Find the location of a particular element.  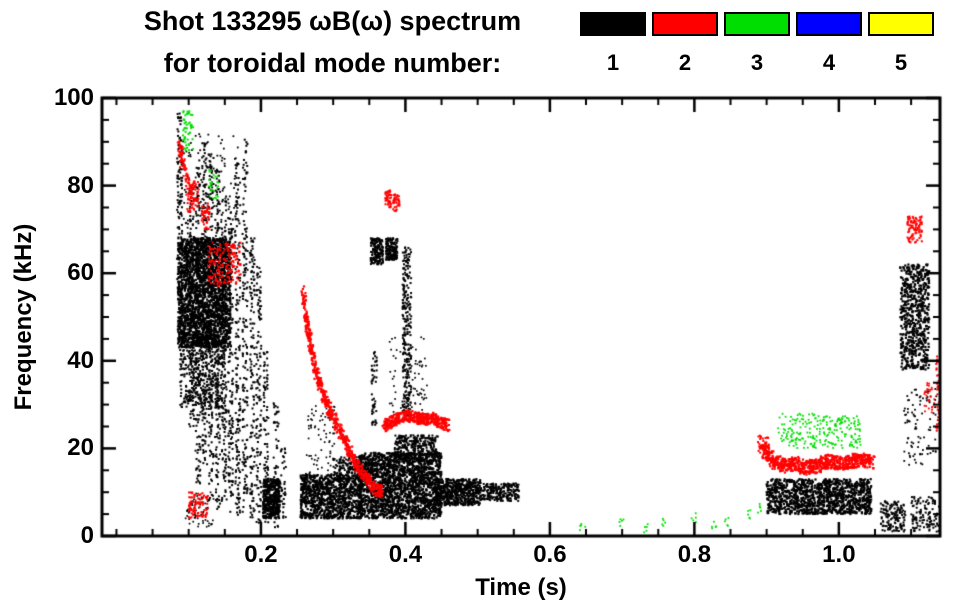

x-tick-label: 0.6 is located at coordinates (550, 554).